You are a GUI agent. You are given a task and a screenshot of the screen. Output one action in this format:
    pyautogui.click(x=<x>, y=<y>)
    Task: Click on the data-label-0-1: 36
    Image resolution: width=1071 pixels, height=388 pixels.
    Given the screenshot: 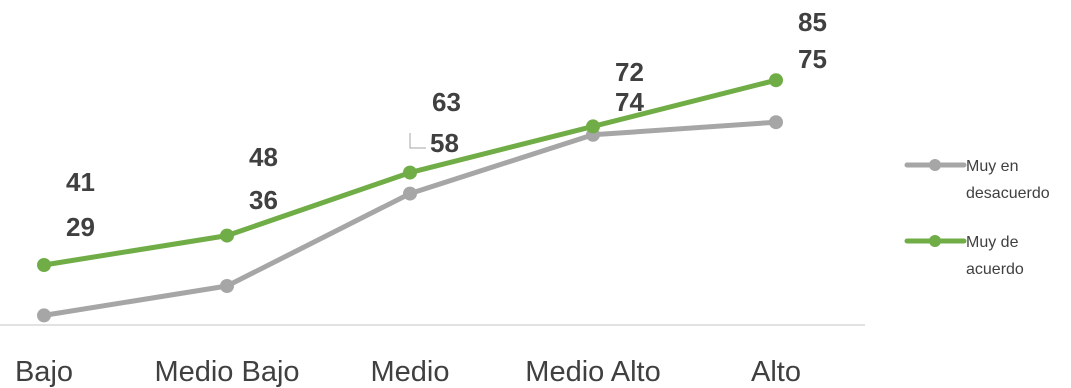 What is the action you would take?
    pyautogui.click(x=263, y=200)
    